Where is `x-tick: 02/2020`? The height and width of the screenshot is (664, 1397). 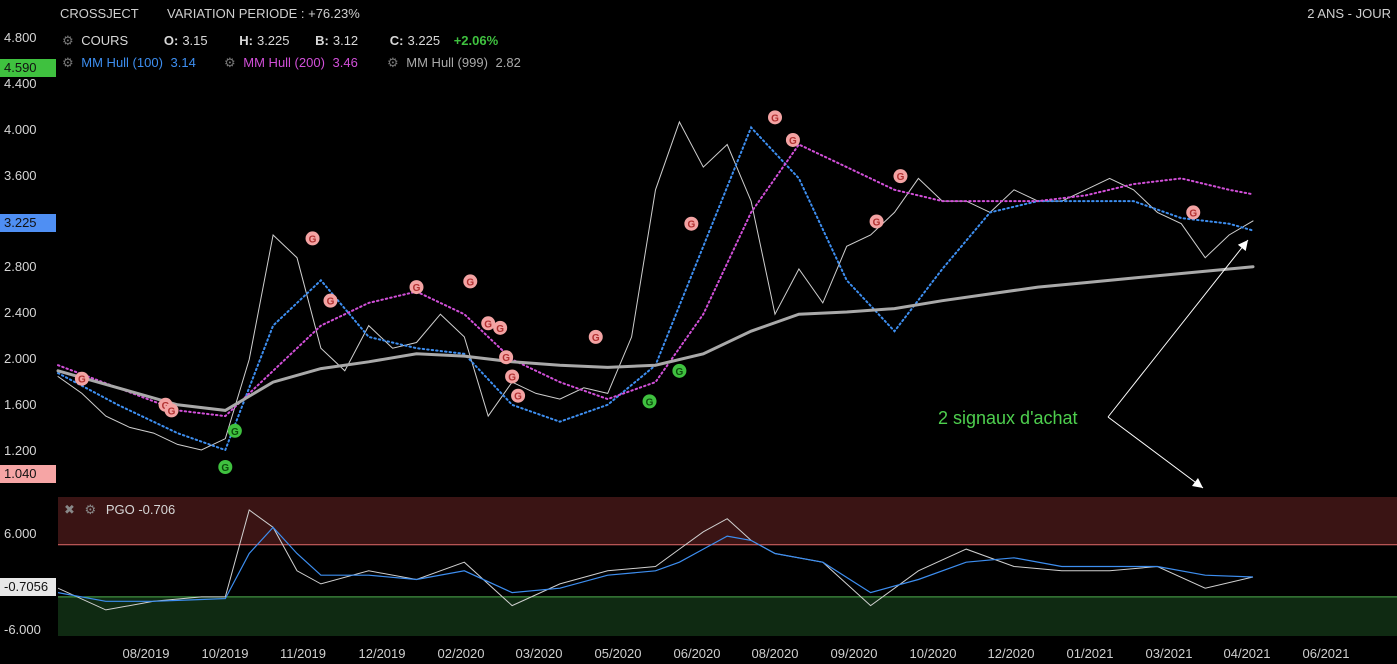
x-tick: 02/2020 is located at coordinates (461, 653).